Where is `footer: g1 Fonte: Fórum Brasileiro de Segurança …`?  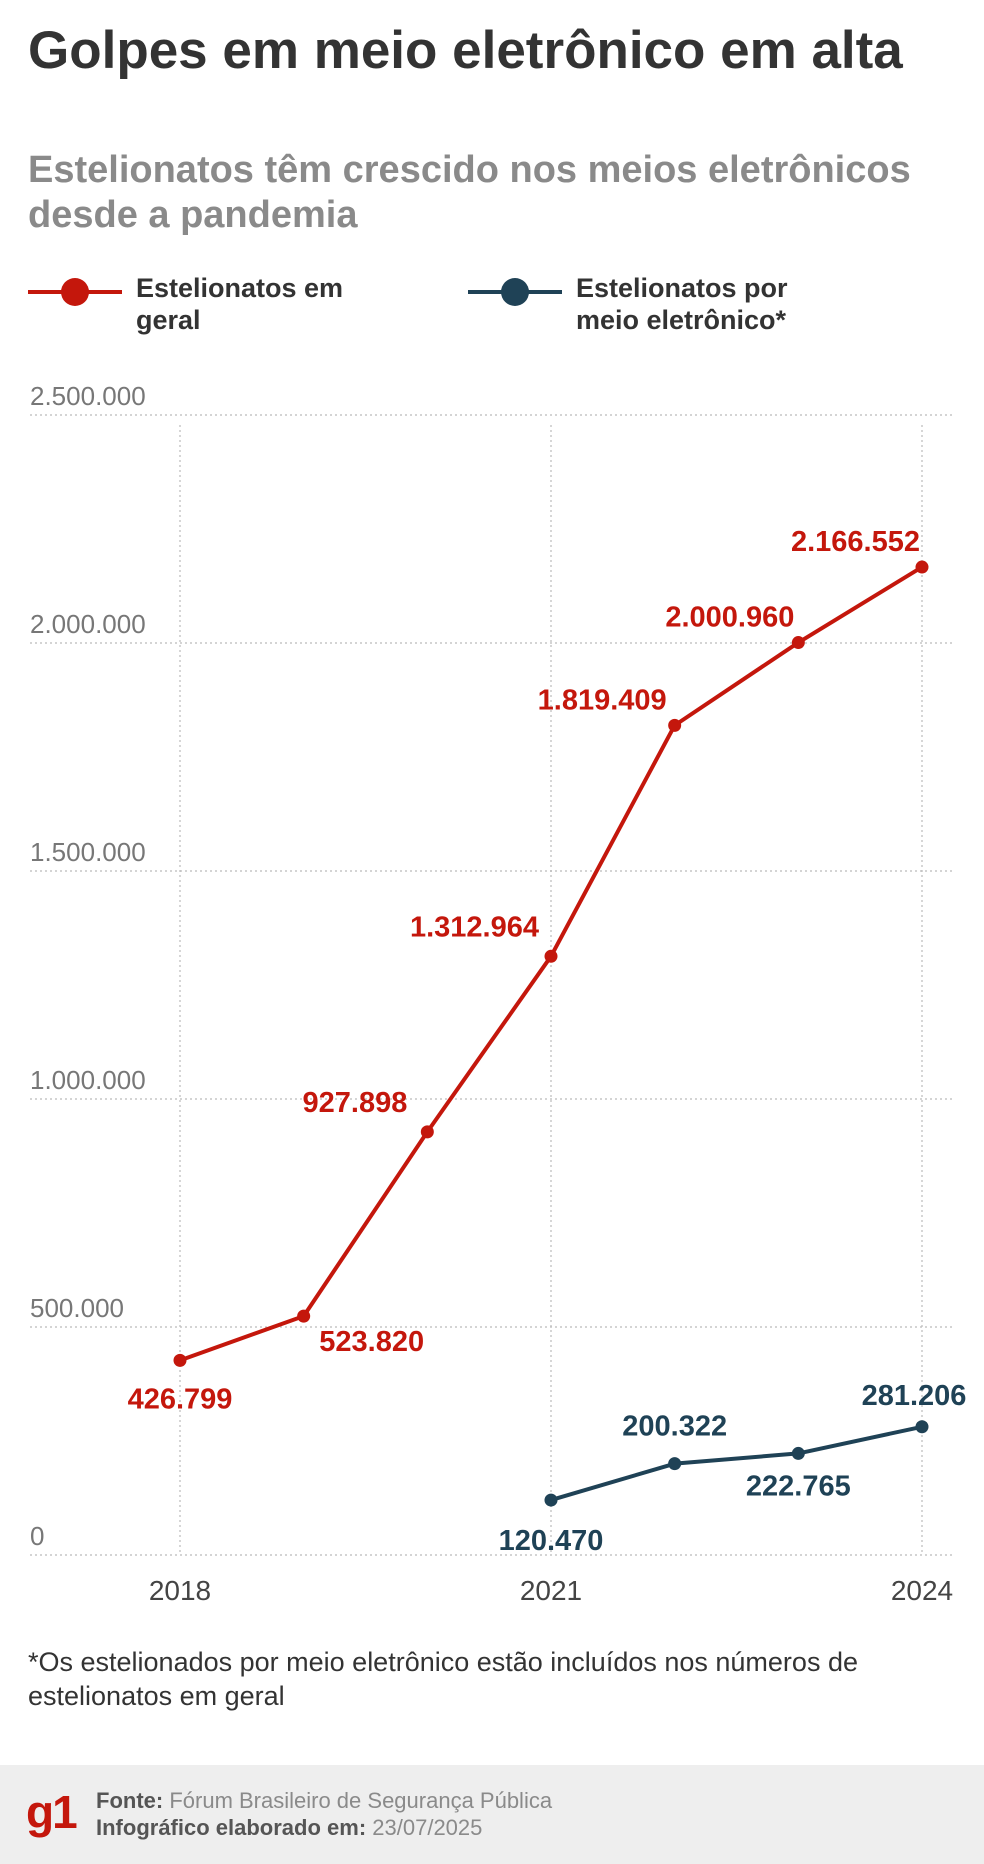 footer: g1 Fonte: Fórum Brasileiro de Segurança … is located at coordinates (492, 1814).